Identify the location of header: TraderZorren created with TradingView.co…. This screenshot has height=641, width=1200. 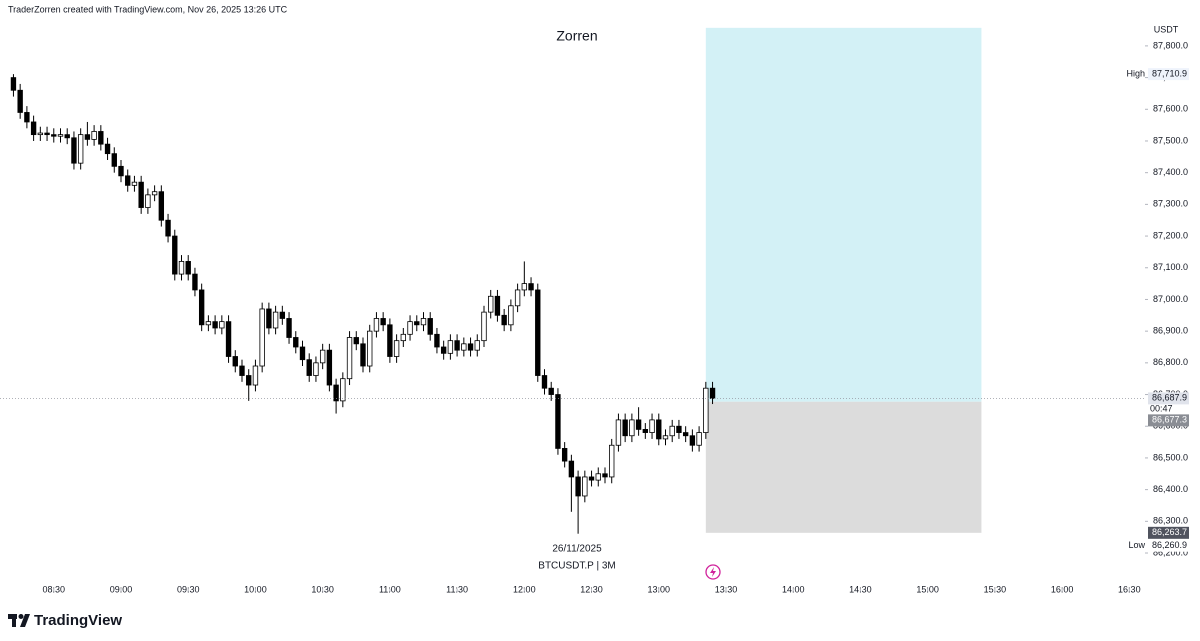
(148, 9).